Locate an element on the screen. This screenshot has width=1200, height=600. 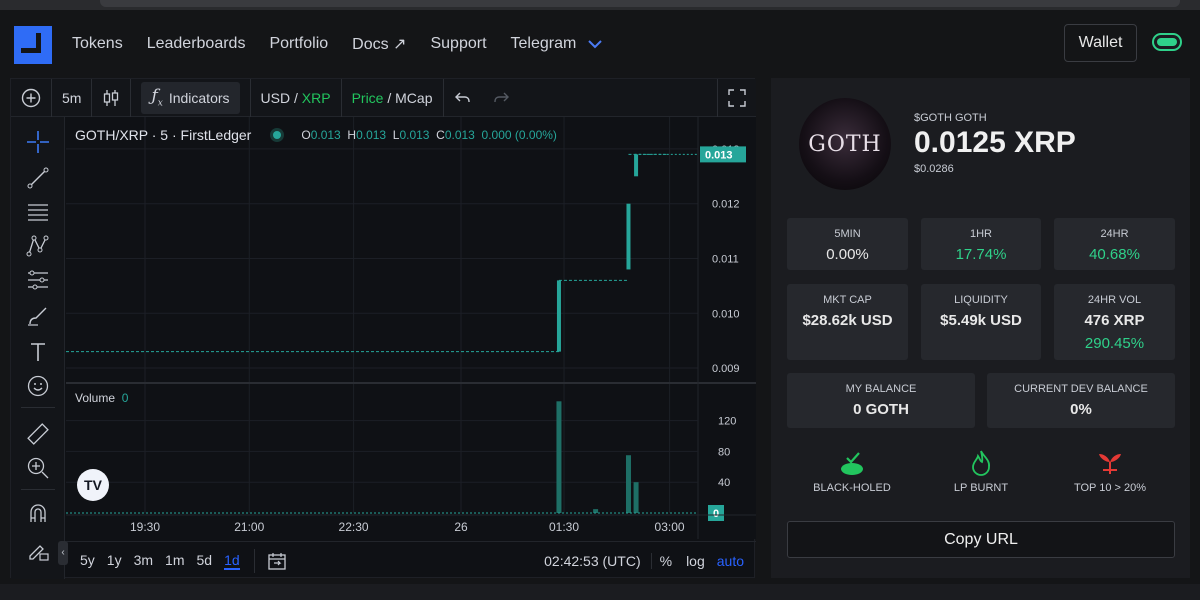
token-usd-price: $0.0286 is located at coordinates (934, 169).